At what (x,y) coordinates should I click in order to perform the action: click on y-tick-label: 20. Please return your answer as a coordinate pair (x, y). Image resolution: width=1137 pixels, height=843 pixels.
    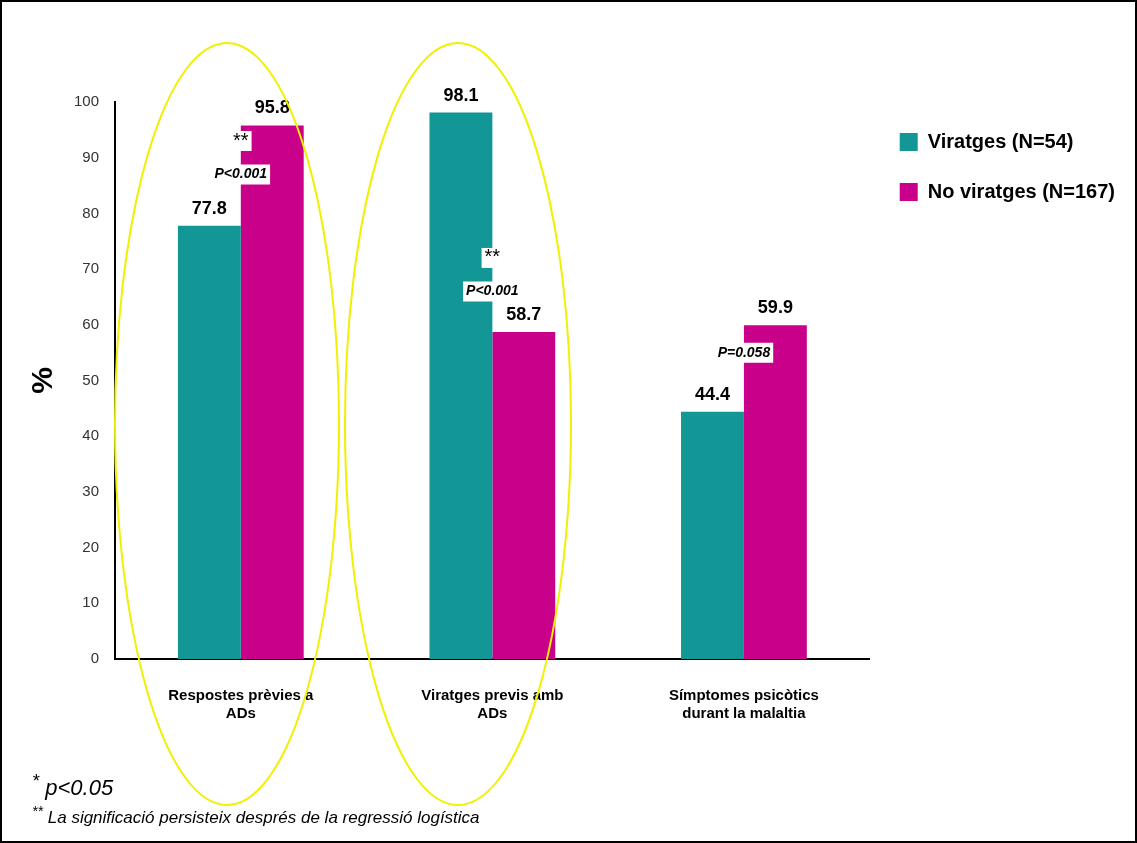
    Looking at the image, I should click on (91, 546).